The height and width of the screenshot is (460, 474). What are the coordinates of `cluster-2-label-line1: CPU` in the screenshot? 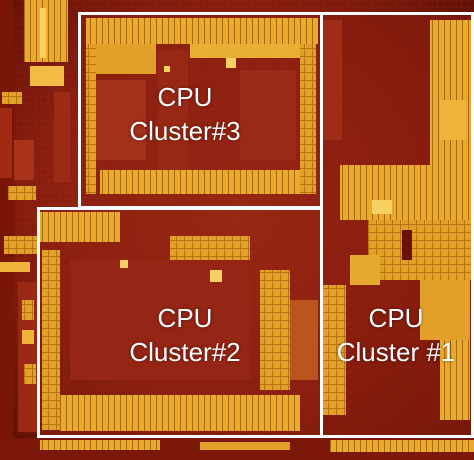 It's located at (185, 318).